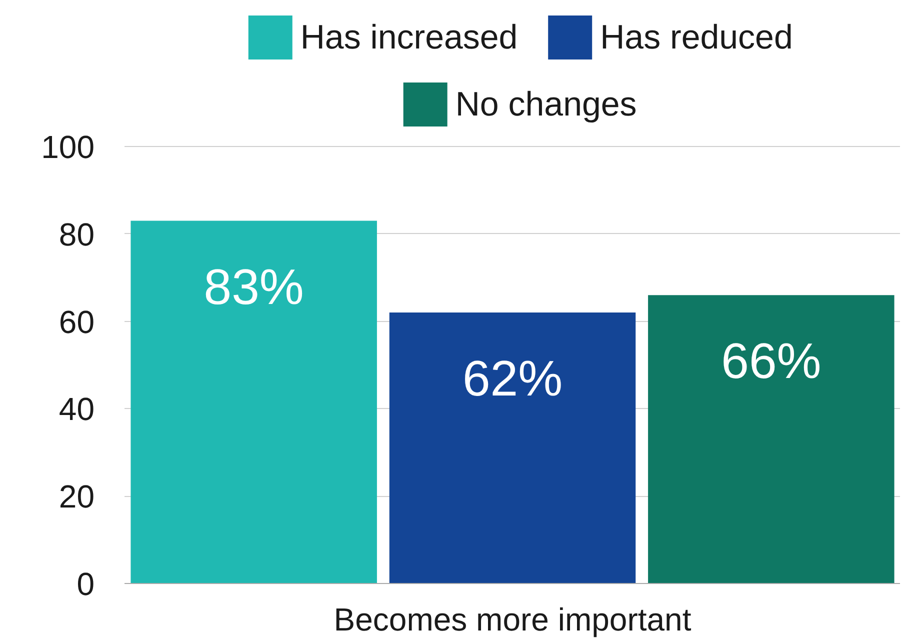 This screenshot has width=904, height=640. I want to click on legend-label: Has increased, so click(409, 37).